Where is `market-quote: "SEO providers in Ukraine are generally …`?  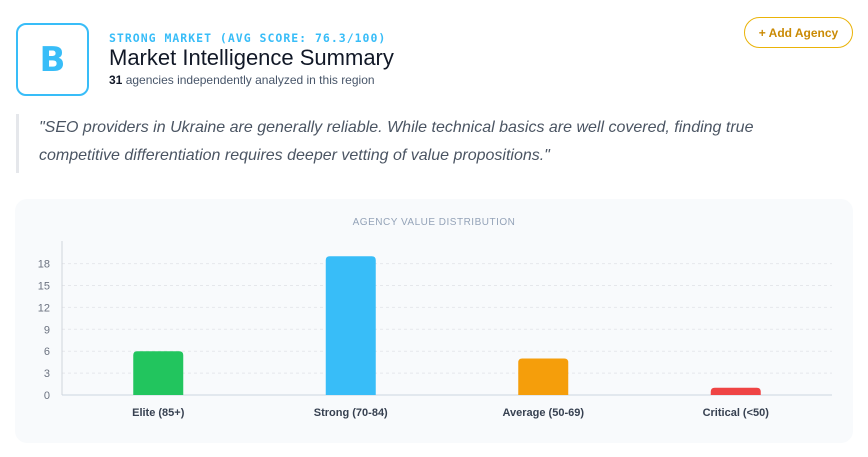 market-quote: "SEO providers in Ukraine are generally … is located at coordinates (416, 143).